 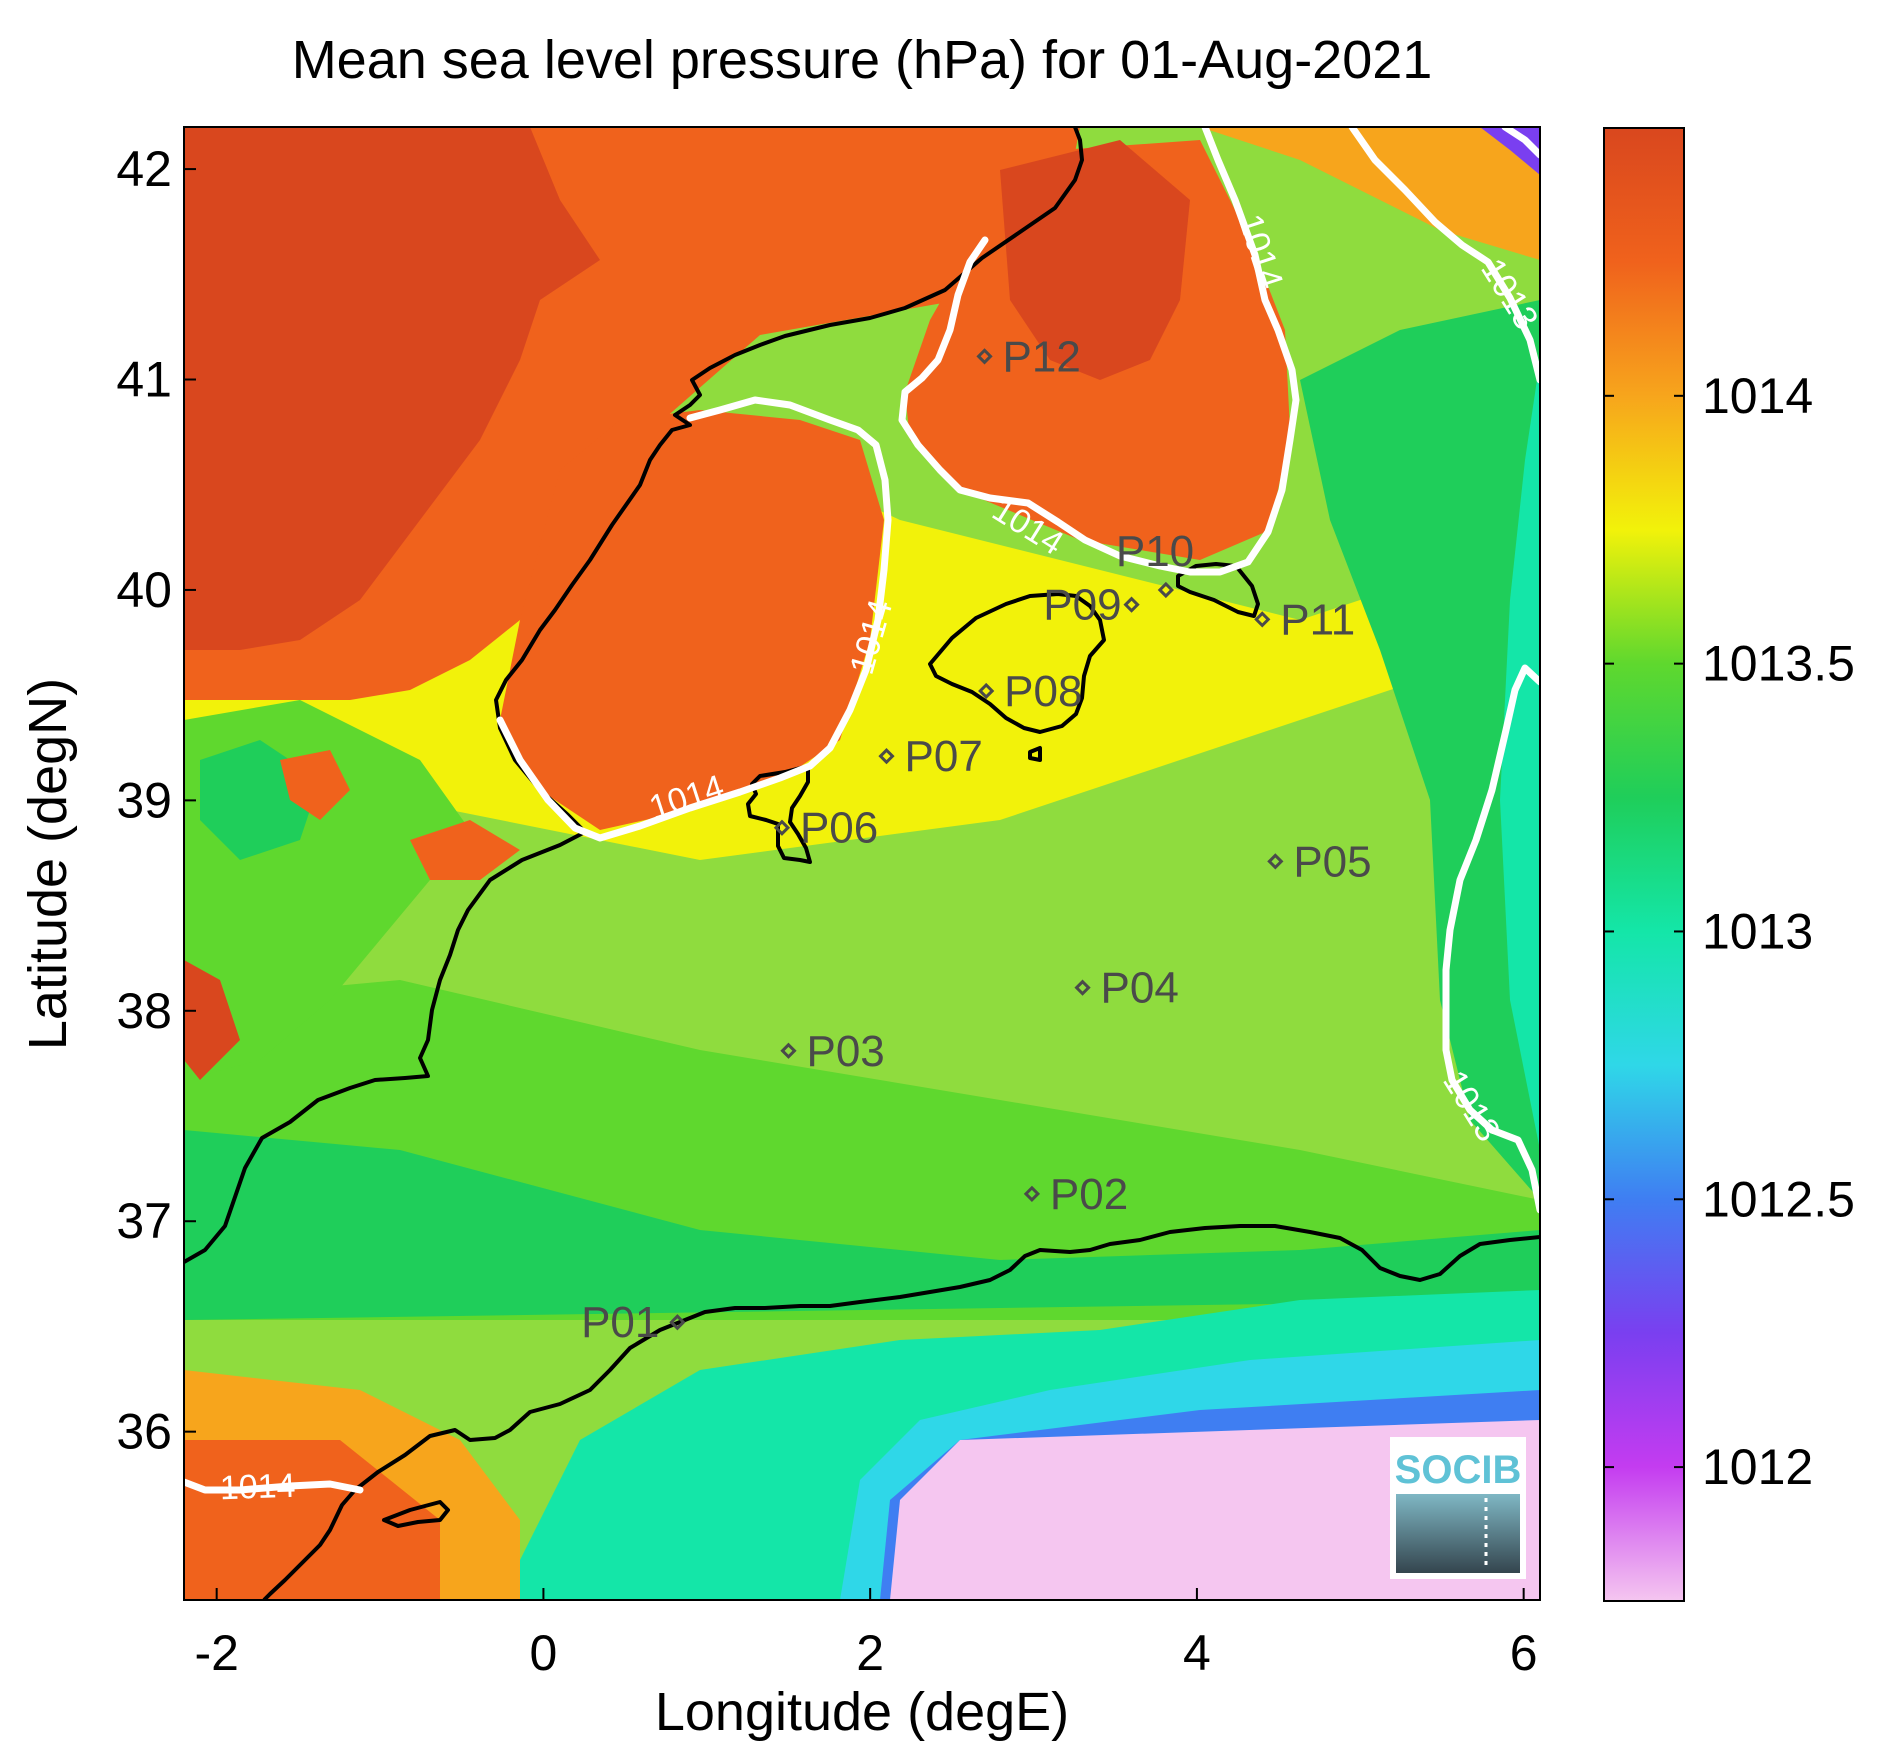 I want to click on contour-label: 1014, so click(x=257, y=1487).